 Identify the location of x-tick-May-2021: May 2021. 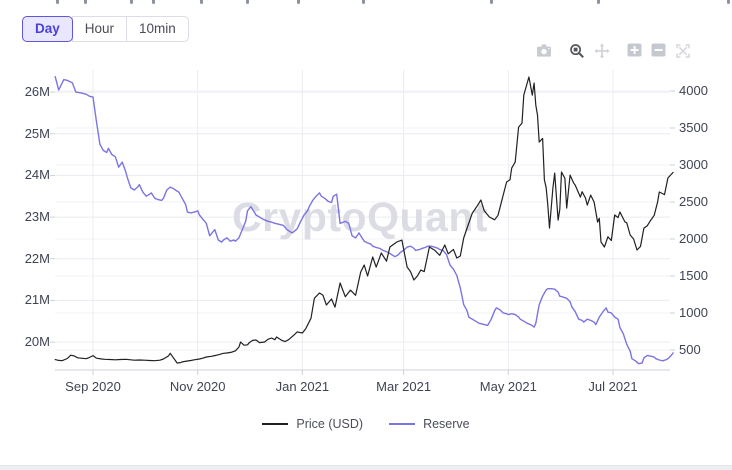
(508, 386).